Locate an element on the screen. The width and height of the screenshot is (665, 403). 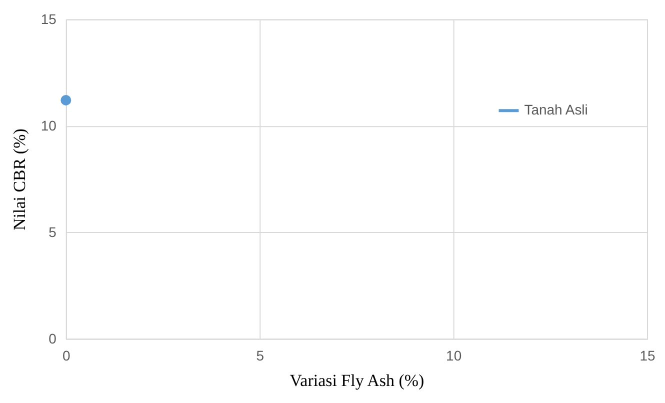
x-tick-label: 15 is located at coordinates (648, 355).